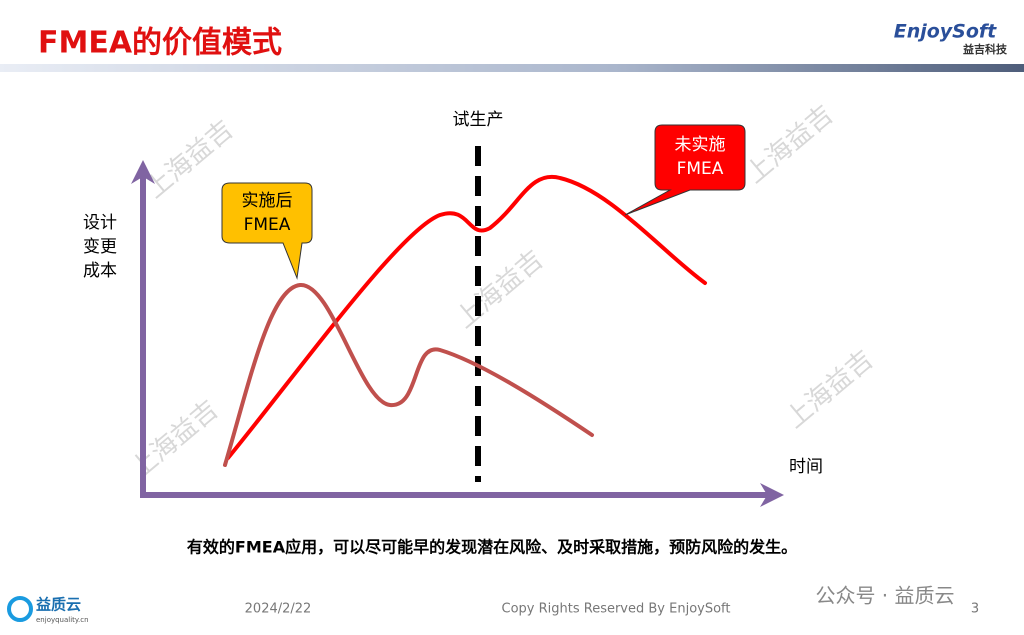  I want to click on page-number: 3, so click(975, 609).